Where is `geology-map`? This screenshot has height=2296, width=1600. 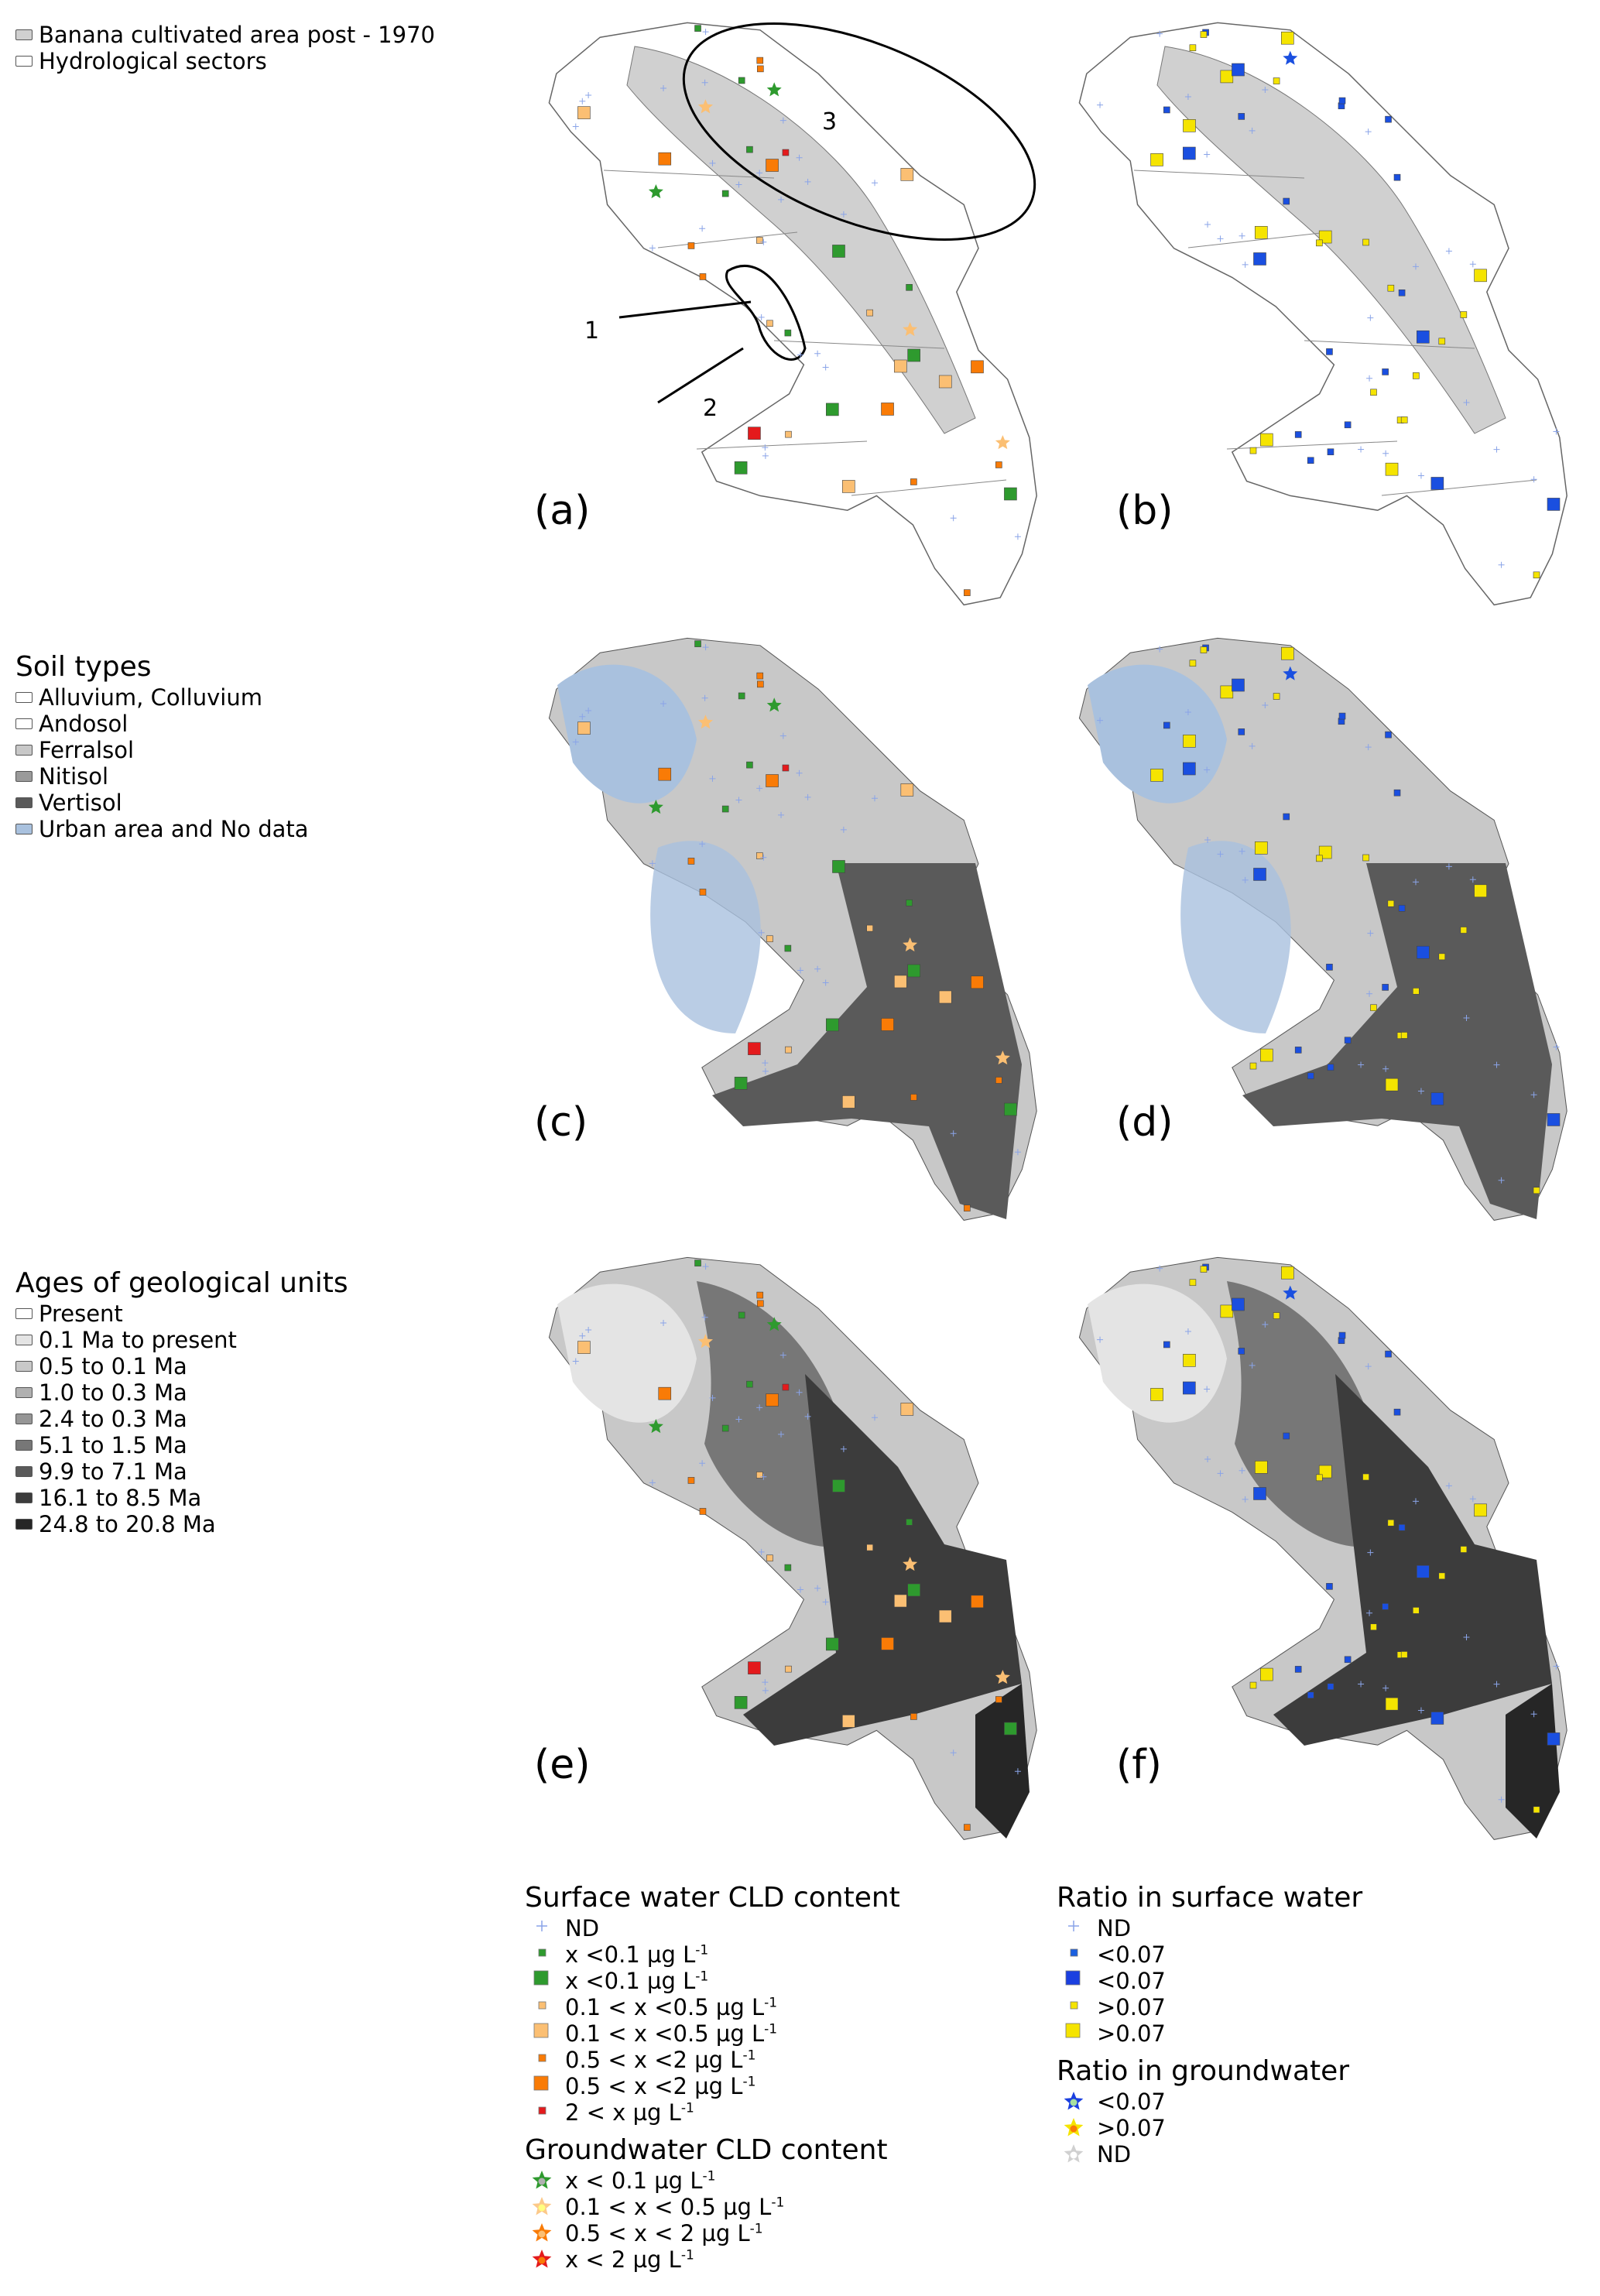
geology-map is located at coordinates (1322, 1548).